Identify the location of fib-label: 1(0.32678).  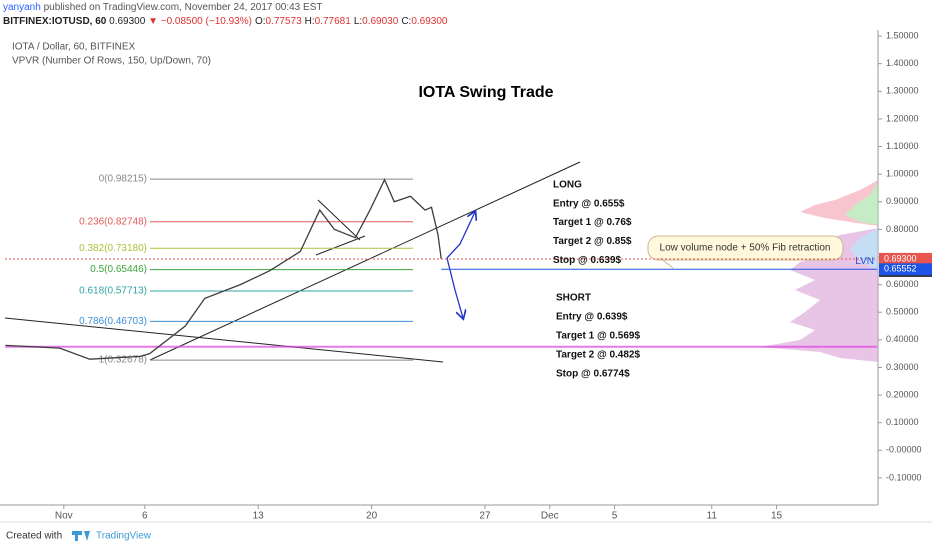
(123, 360).